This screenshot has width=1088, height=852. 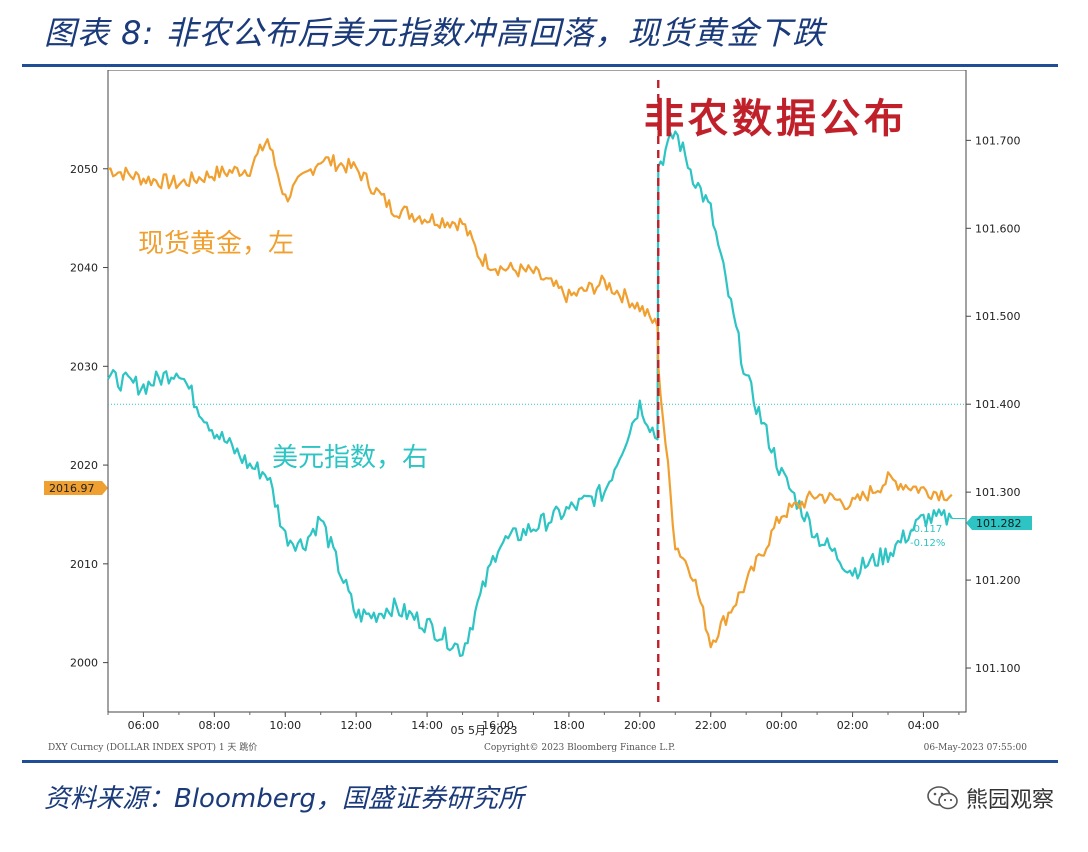 I want to click on y-left-tick-label: 2030, so click(x=84, y=366).